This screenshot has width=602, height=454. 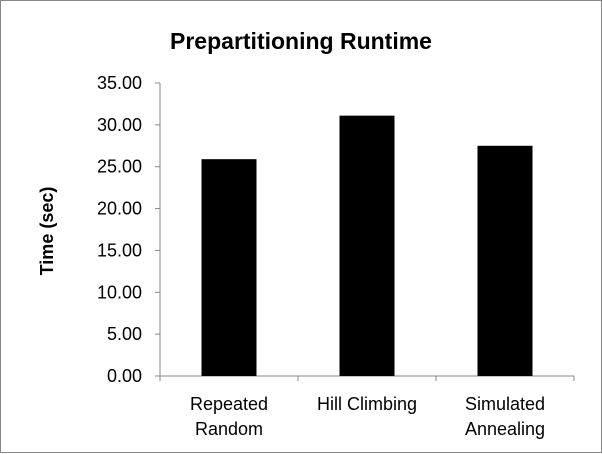 I want to click on y-tick-label: 10.00, so click(x=119, y=292).